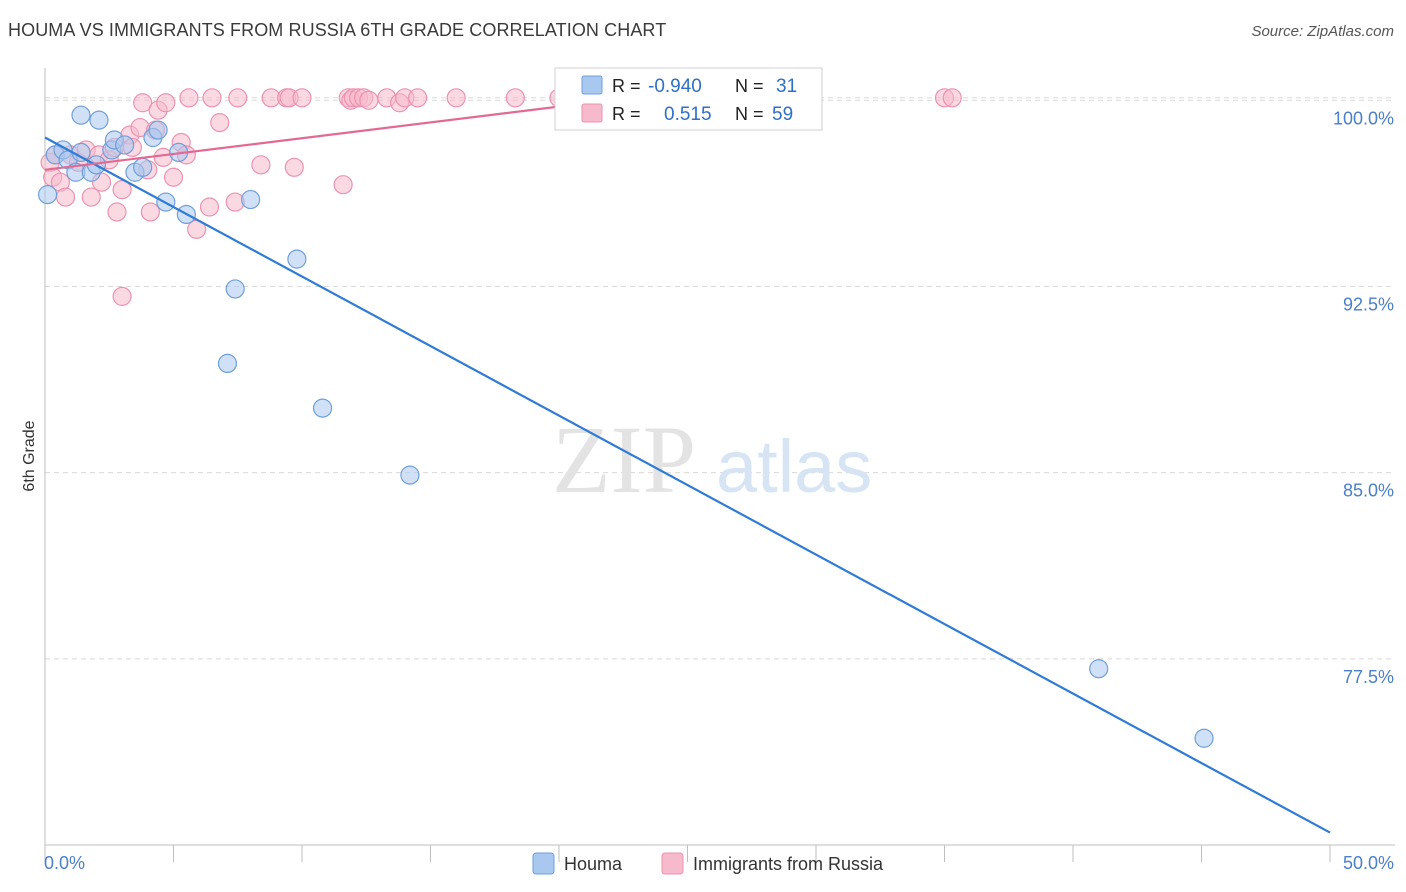 Image resolution: width=1406 pixels, height=892 pixels. I want to click on legend-russia-n-value: 59, so click(782, 114).